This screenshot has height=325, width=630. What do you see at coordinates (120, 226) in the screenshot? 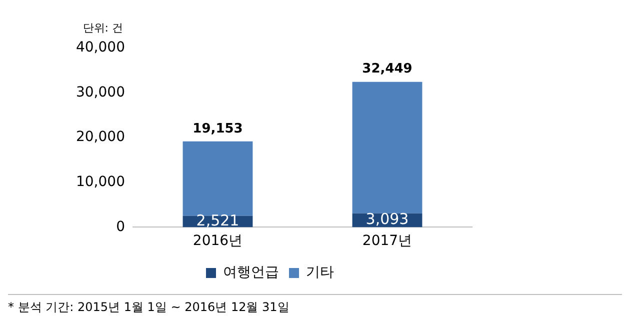
I see `y-tick-label: 0` at bounding box center [120, 226].